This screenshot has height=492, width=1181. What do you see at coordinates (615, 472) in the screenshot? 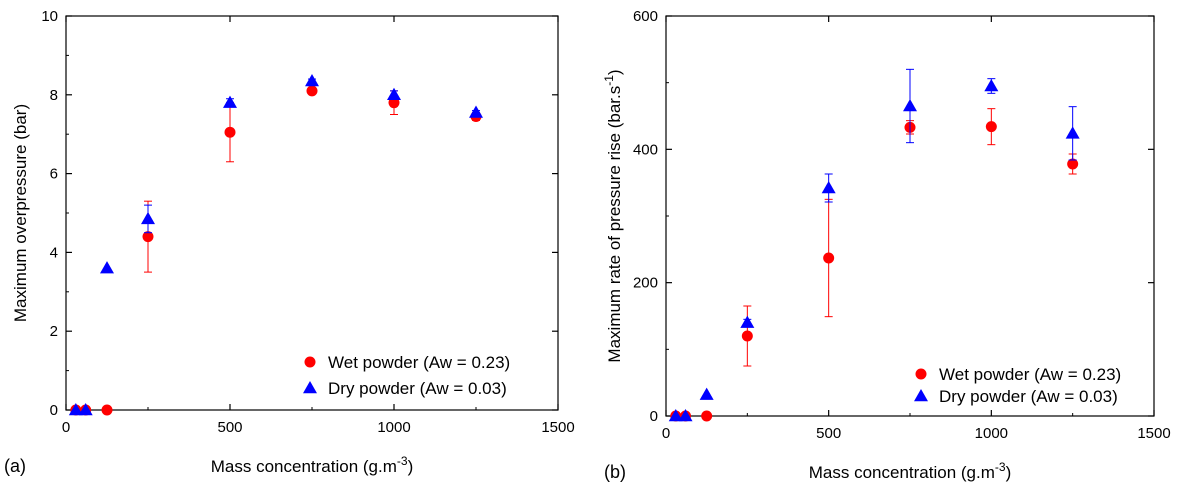
I see `panel-label: (b)` at bounding box center [615, 472].